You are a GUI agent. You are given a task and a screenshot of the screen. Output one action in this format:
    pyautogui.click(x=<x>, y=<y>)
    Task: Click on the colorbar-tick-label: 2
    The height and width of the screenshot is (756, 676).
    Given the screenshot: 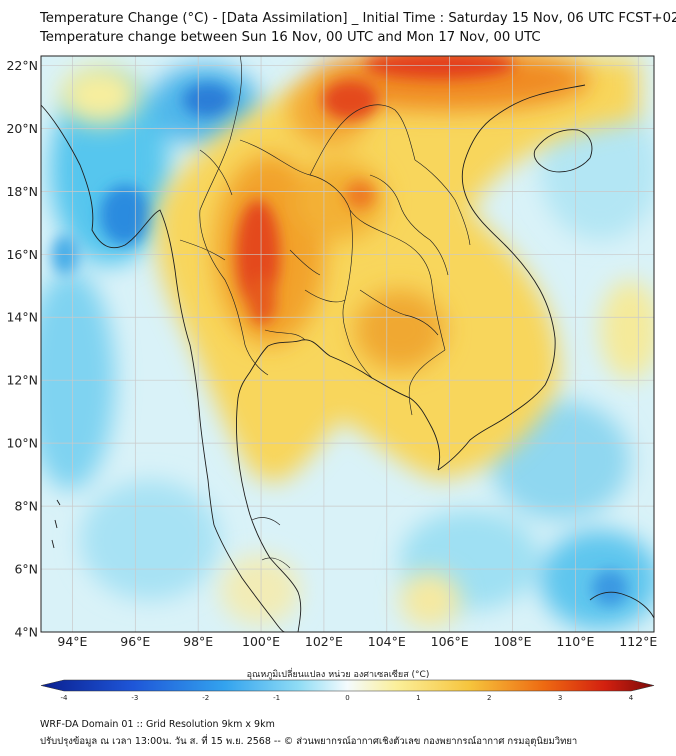 What is the action you would take?
    pyautogui.click(x=489, y=698)
    